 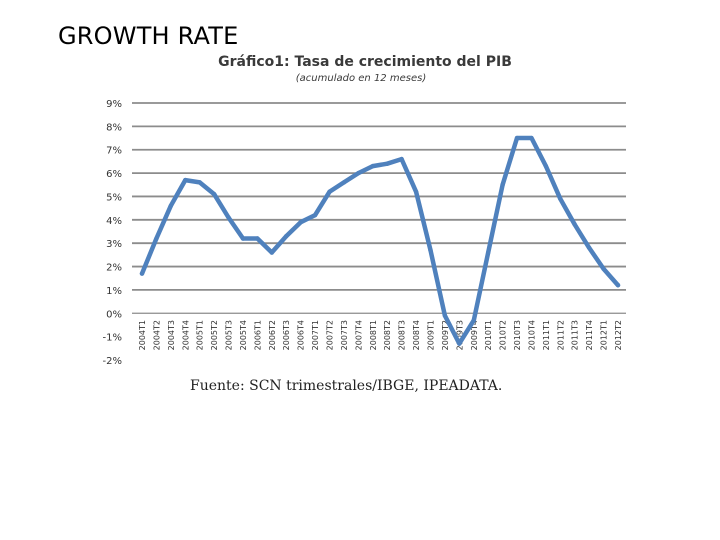 I want to click on y-axis-ticks: 9% 8% 7% 6% 5% 4% 3% 2% 1% 0% -1% -2%, so click(x=112, y=233).